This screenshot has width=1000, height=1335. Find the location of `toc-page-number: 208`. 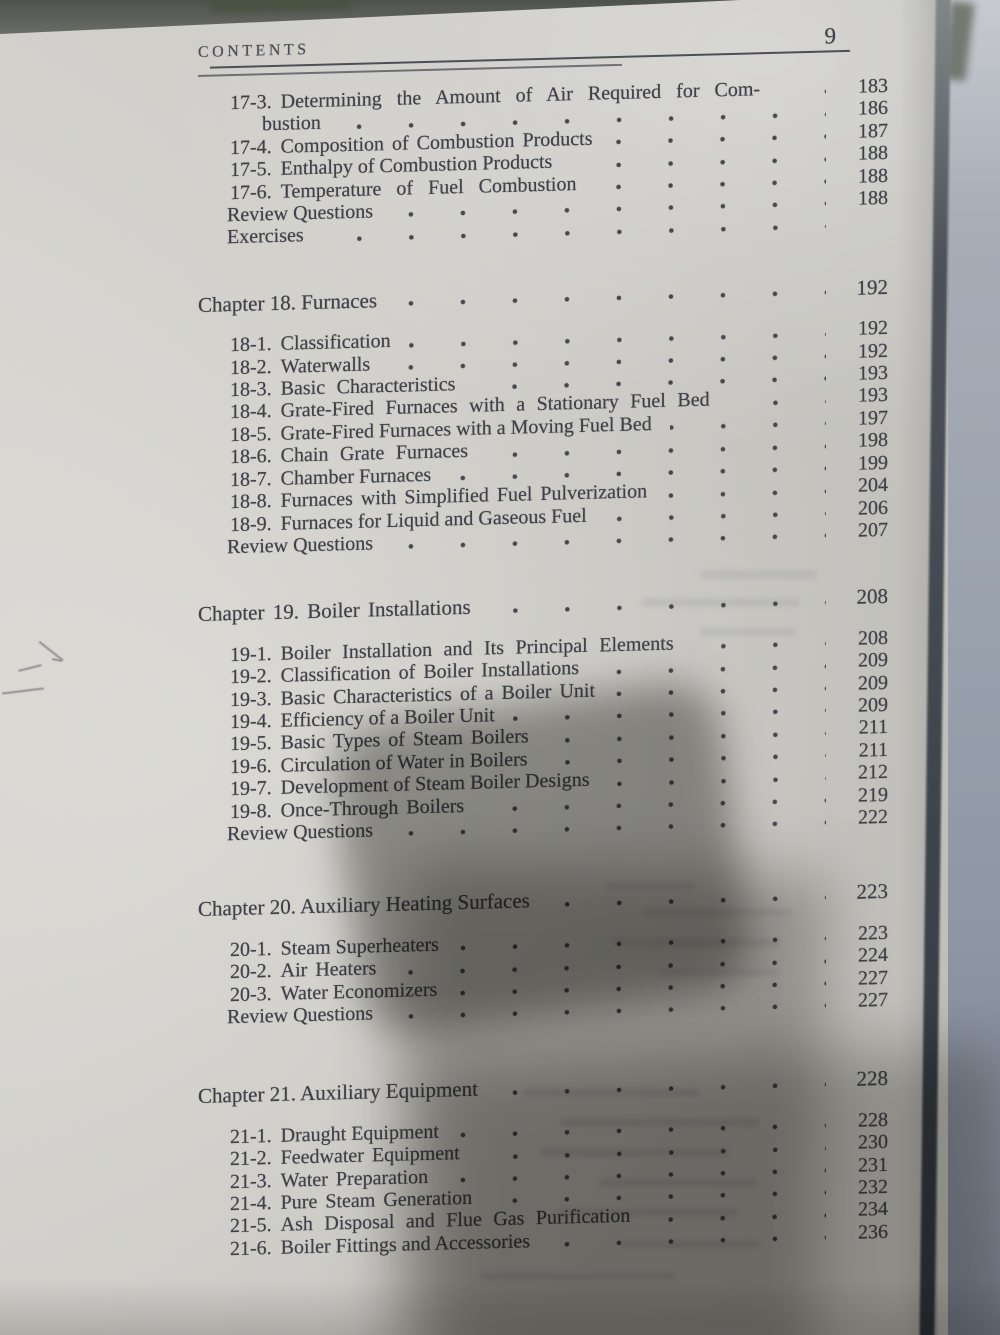

toc-page-number: 208 is located at coordinates (873, 638).